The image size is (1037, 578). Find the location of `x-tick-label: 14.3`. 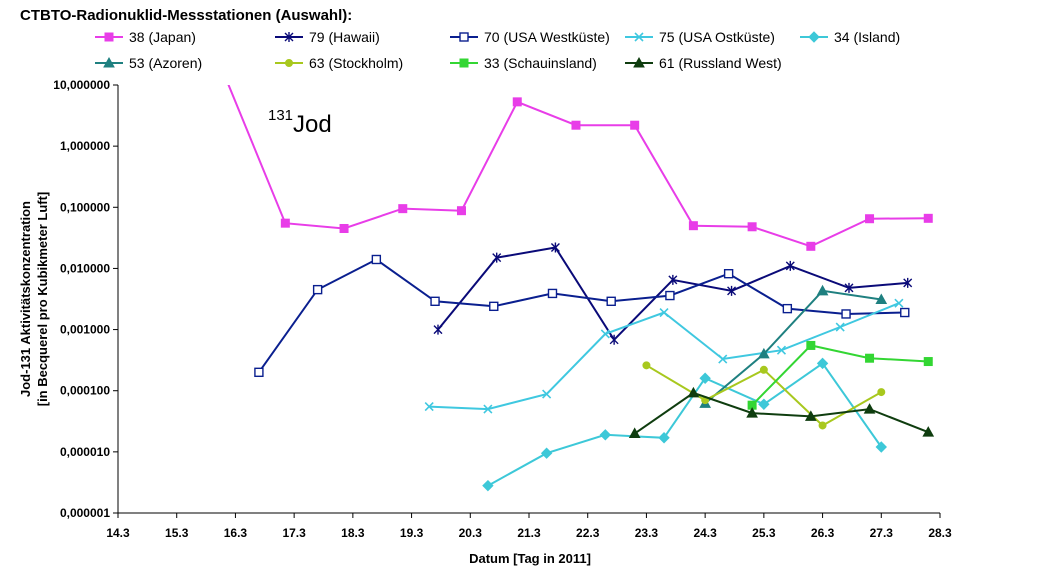

x-tick-label: 14.3 is located at coordinates (118, 533).